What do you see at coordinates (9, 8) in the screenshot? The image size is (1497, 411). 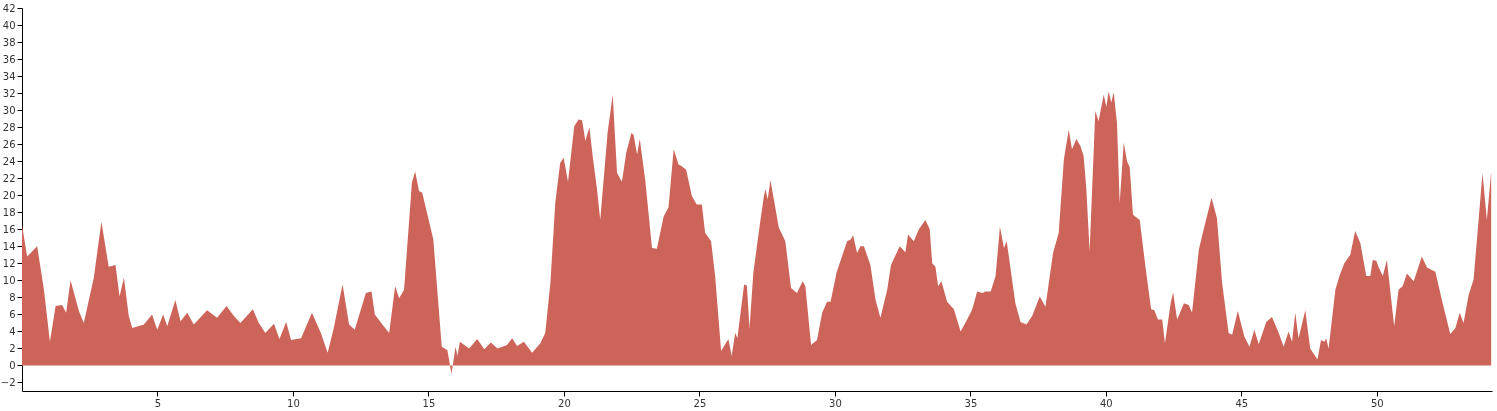 I see `y-tick-label: 42` at bounding box center [9, 8].